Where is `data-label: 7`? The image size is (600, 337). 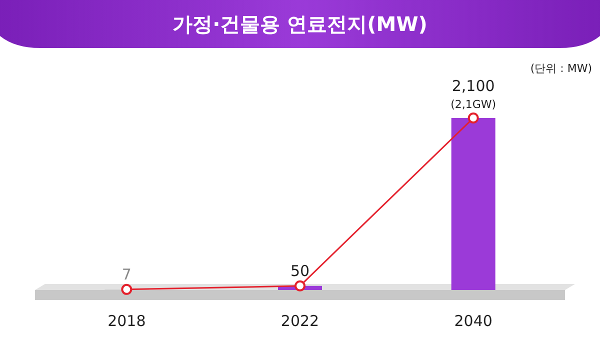 data-label: 7 is located at coordinates (127, 274).